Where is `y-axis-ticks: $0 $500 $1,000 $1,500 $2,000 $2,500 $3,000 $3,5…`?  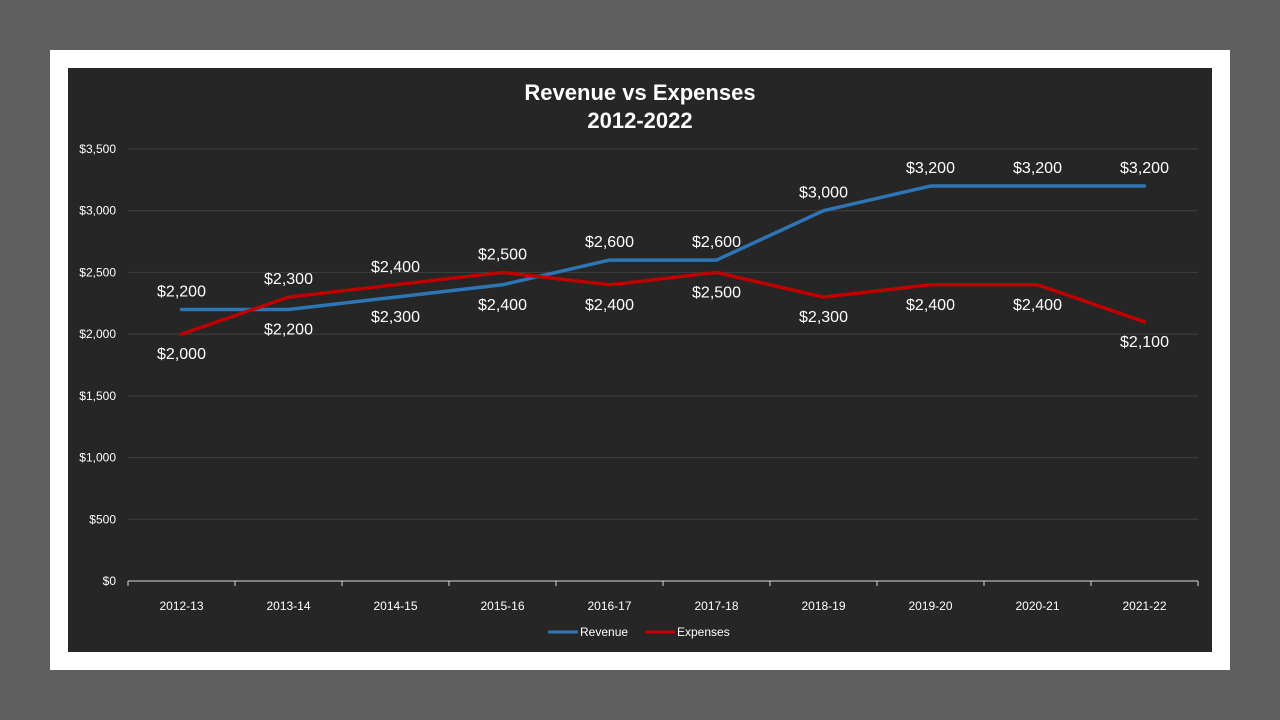
y-axis-ticks: $0 $500 $1,000 $1,500 $2,000 $2,500 $3,000 $3,5… is located at coordinates (97, 365).